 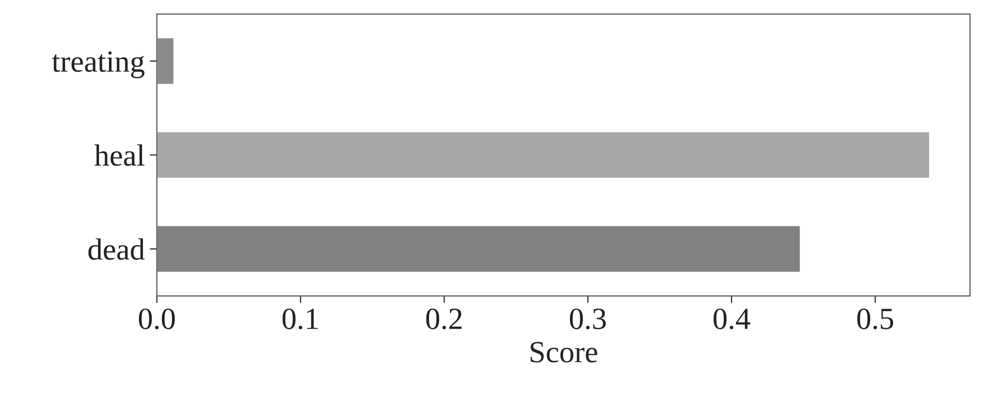 What do you see at coordinates (875, 319) in the screenshot?
I see `x-tick-label: 0.5` at bounding box center [875, 319].